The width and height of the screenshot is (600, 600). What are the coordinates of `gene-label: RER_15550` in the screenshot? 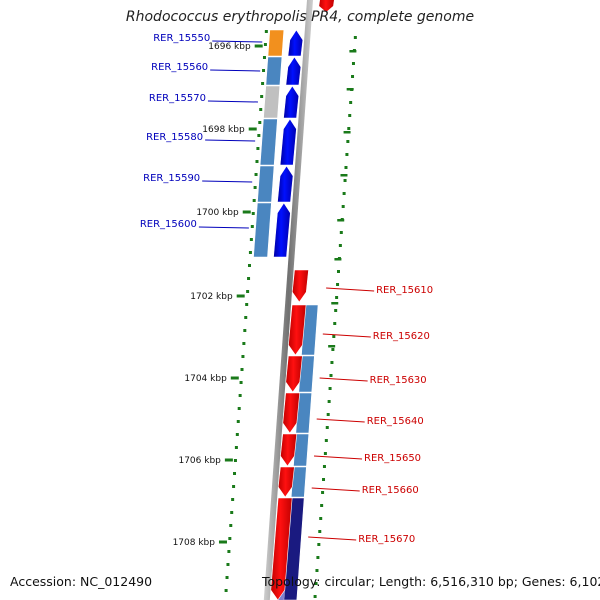 It's located at (181, 38).